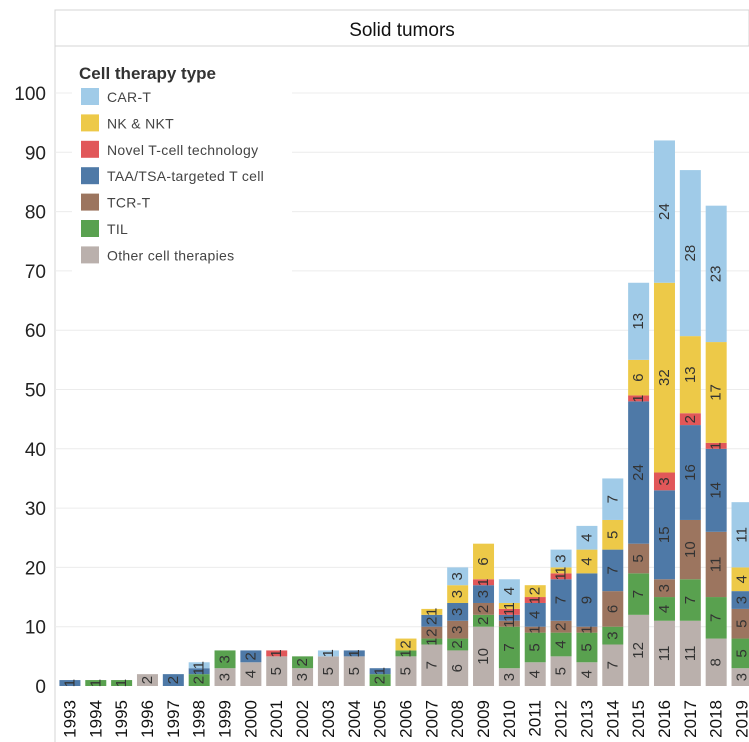 The height and width of the screenshot is (742, 749). Describe the element at coordinates (380, 719) in the screenshot. I see `x-tick-label: 2005` at that location.